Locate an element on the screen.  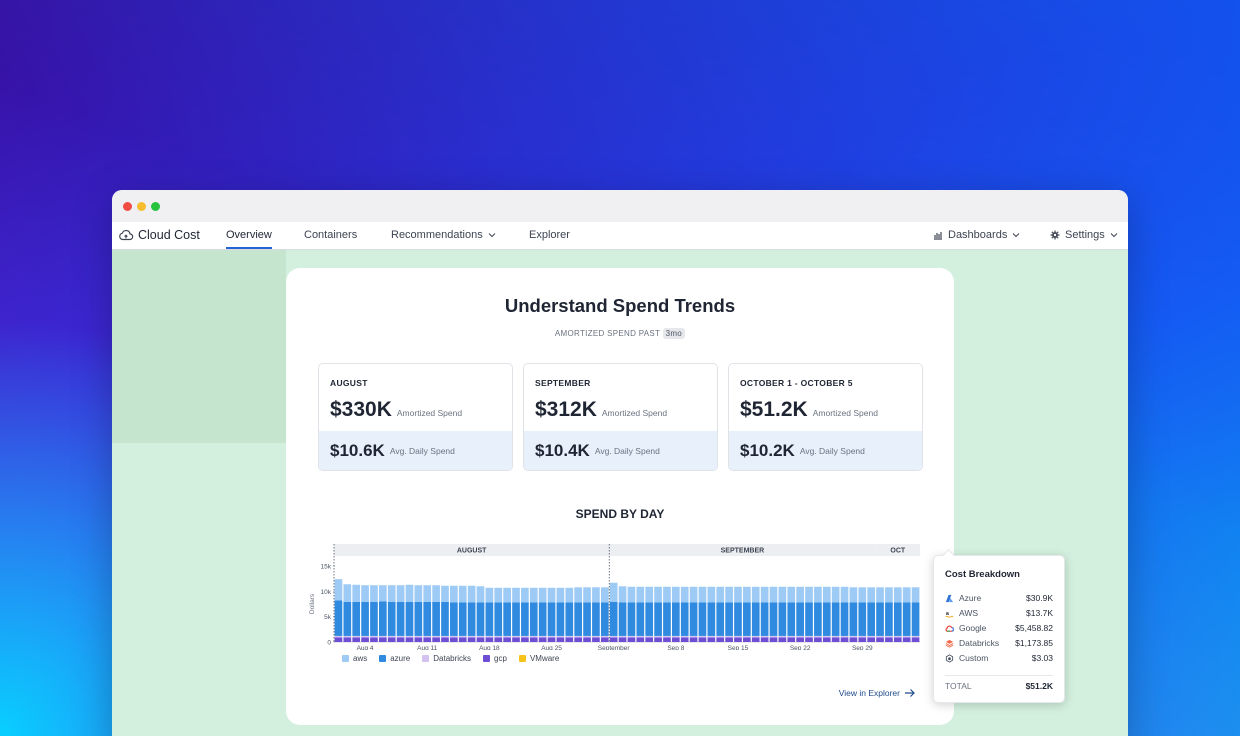
period-amount: $312K is located at coordinates (566, 409).